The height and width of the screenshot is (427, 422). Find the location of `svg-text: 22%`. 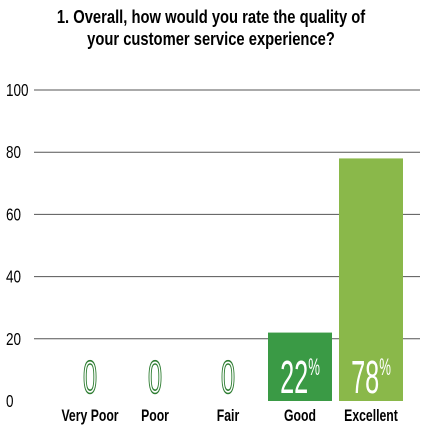

svg-text: 22% is located at coordinates (300, 377).